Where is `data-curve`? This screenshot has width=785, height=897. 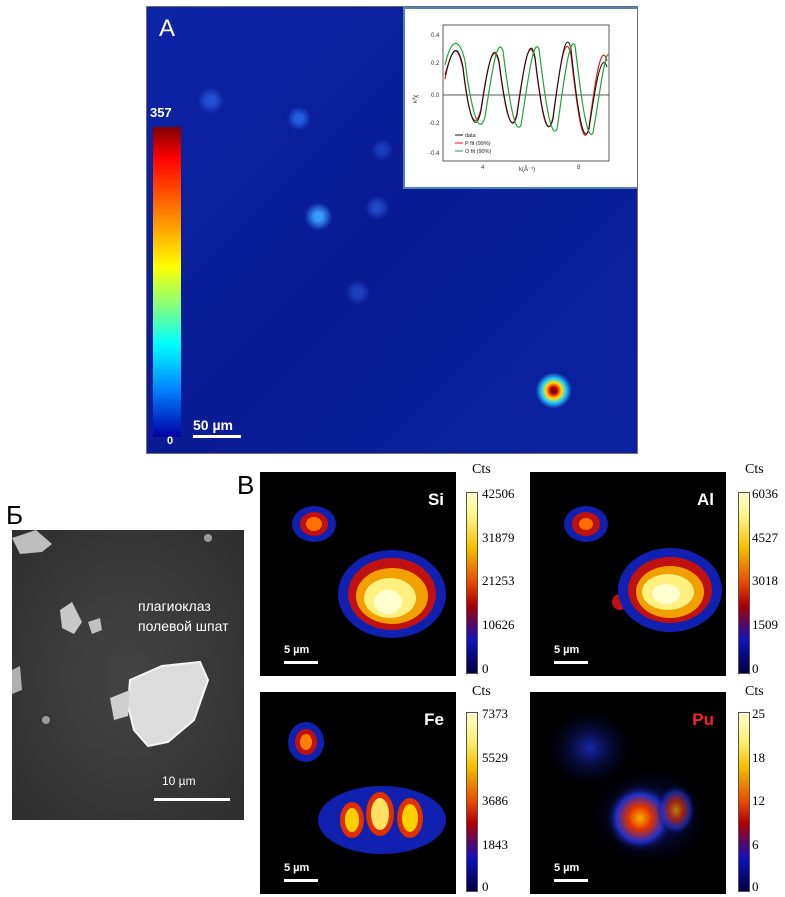
data-curve is located at coordinates (526, 88).